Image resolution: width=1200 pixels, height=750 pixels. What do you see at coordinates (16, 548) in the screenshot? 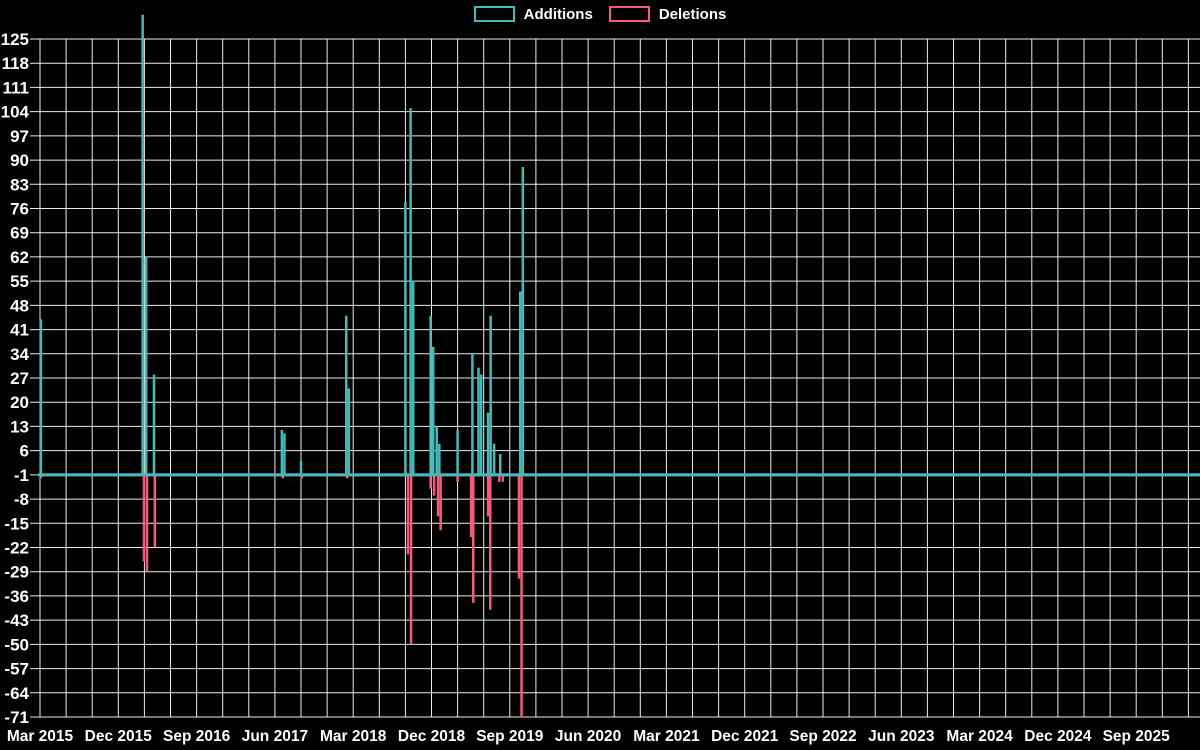
I see `y-tick-label: -22` at bounding box center [16, 548].